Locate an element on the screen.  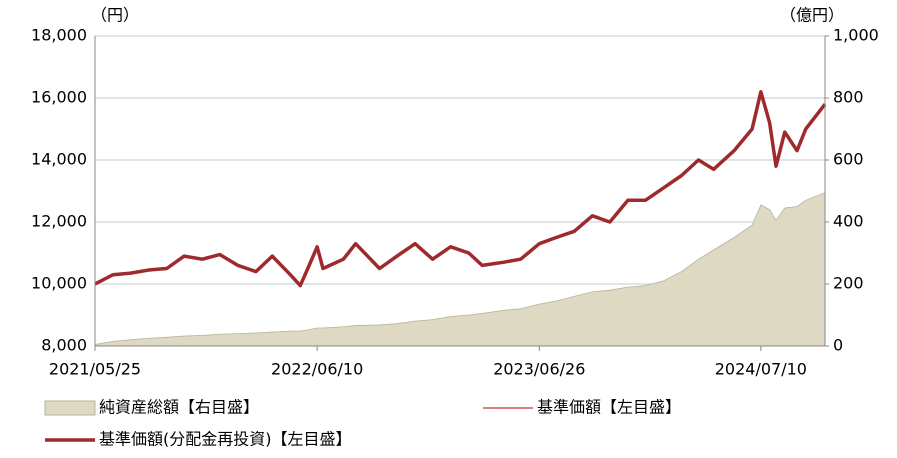
y-tick-label: 12,000 is located at coordinates (59, 221).